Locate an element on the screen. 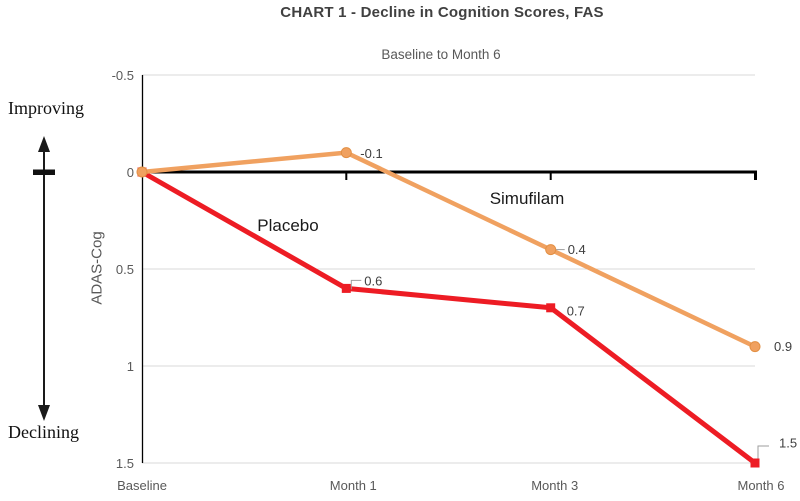 This screenshot has width=800, height=501. x-axis-label: Month 6 is located at coordinates (761, 485).